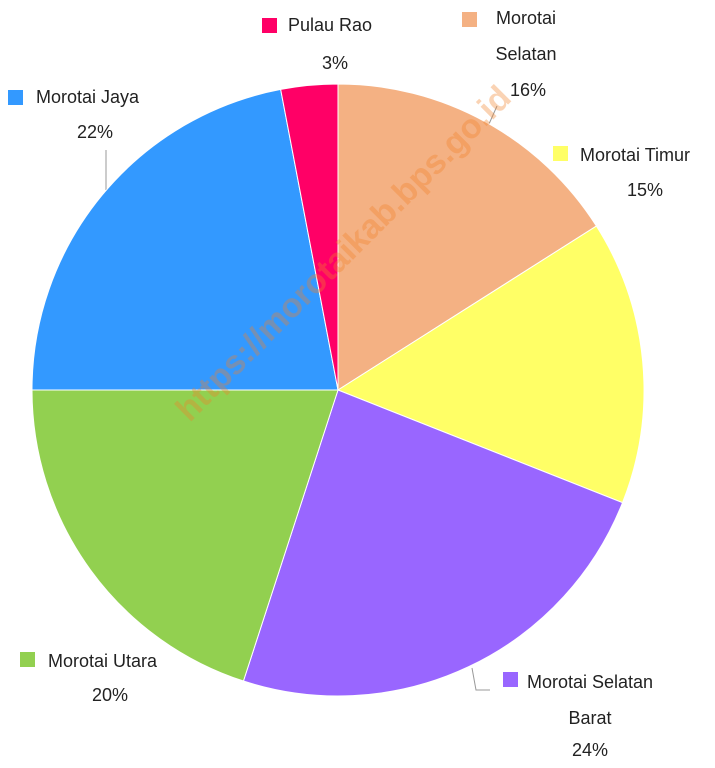 The height and width of the screenshot is (768, 715). Describe the element at coordinates (334, 63) in the screenshot. I see `value-label: 3%` at that location.